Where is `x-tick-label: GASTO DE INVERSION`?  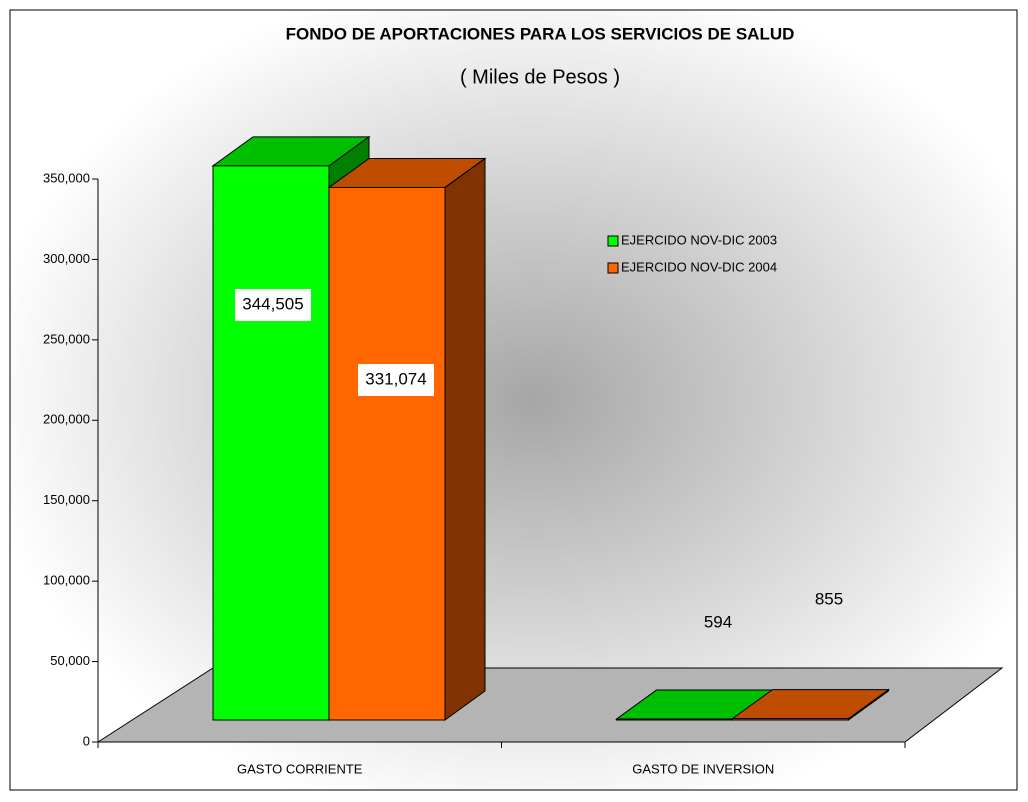
x-tick-label: GASTO DE INVERSION is located at coordinates (703, 768).